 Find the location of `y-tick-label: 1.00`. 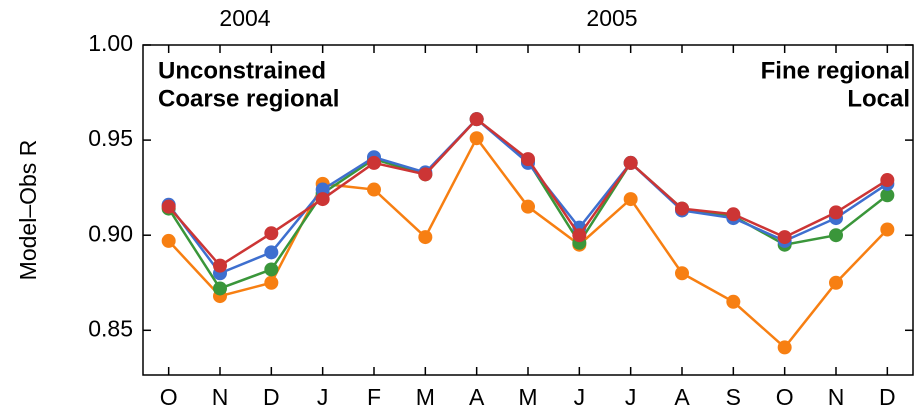

y-tick-label: 1.00 is located at coordinates (110, 43).